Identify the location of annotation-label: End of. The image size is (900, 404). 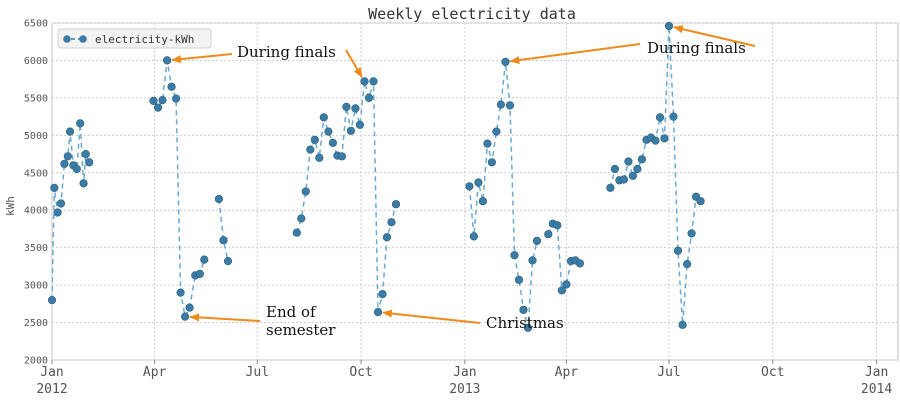
(291, 312).